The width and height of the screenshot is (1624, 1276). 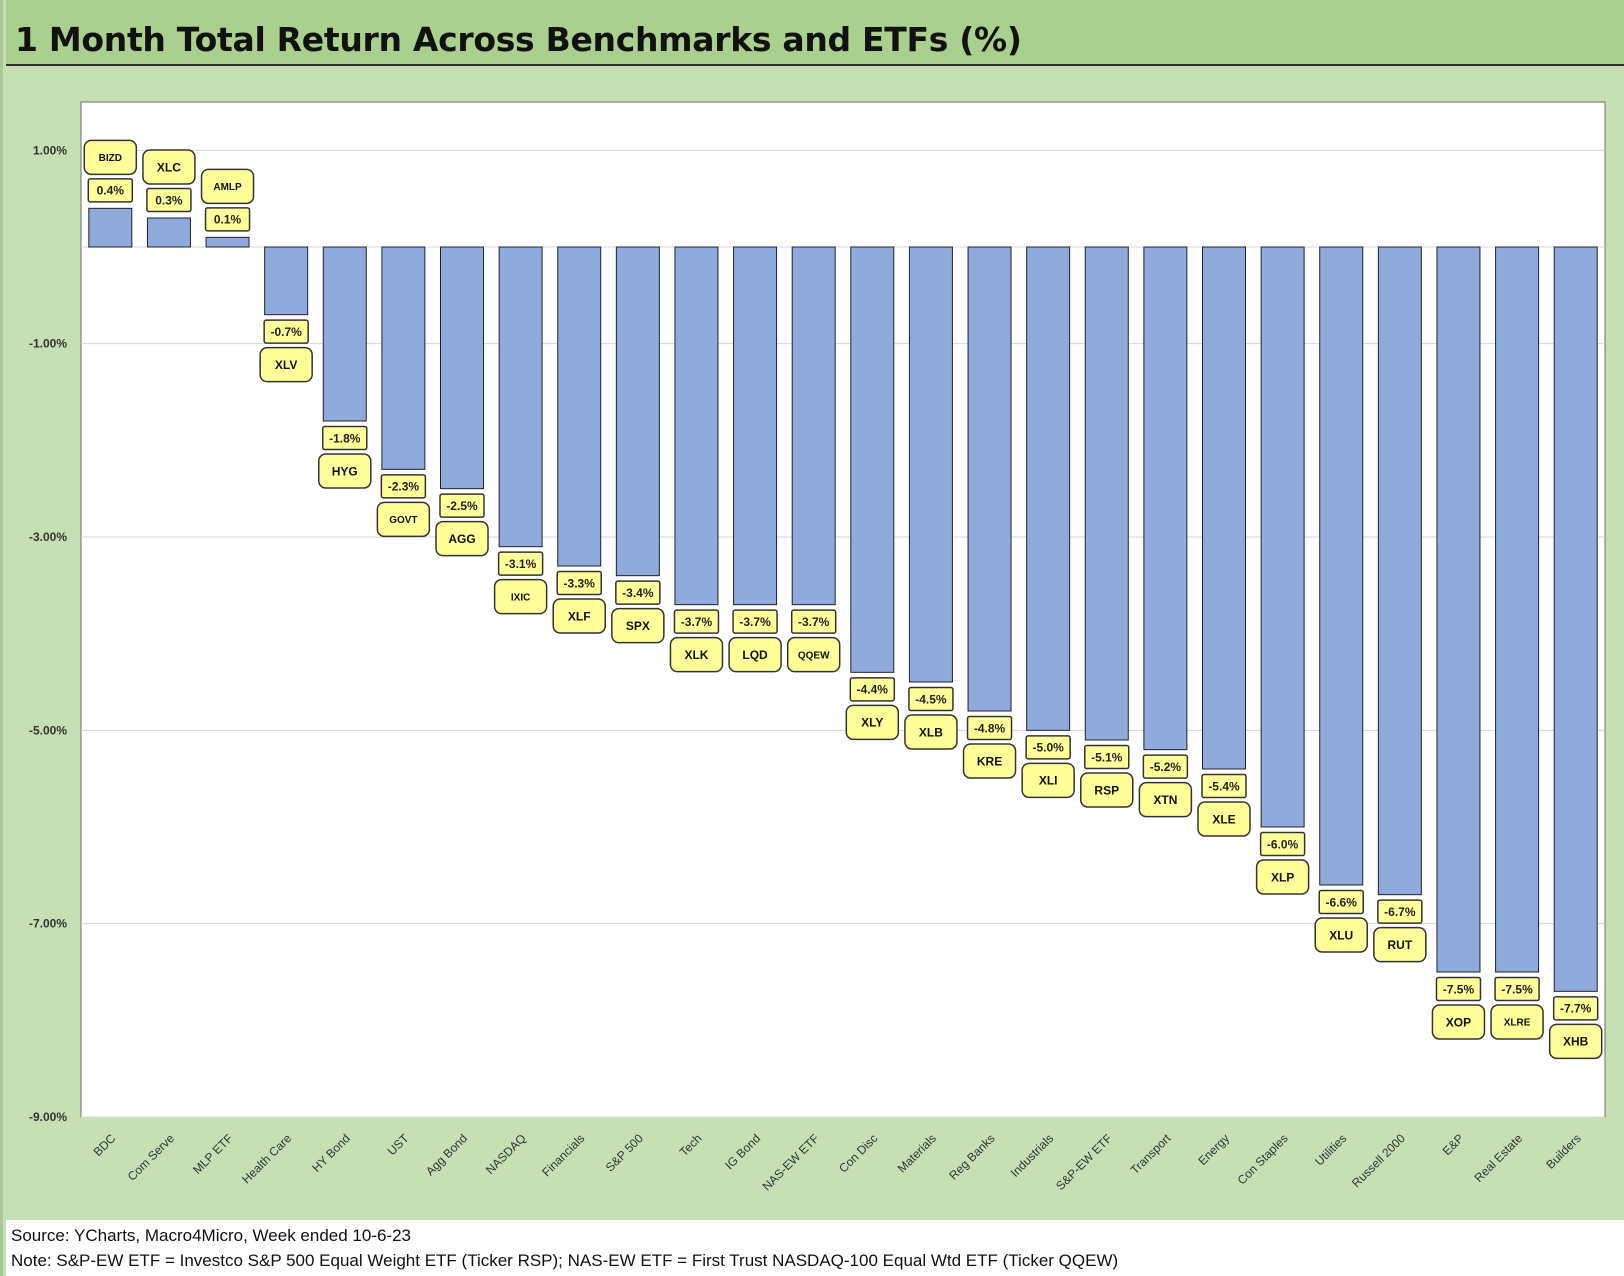 I want to click on data-label: 0.3%, so click(x=169, y=200).